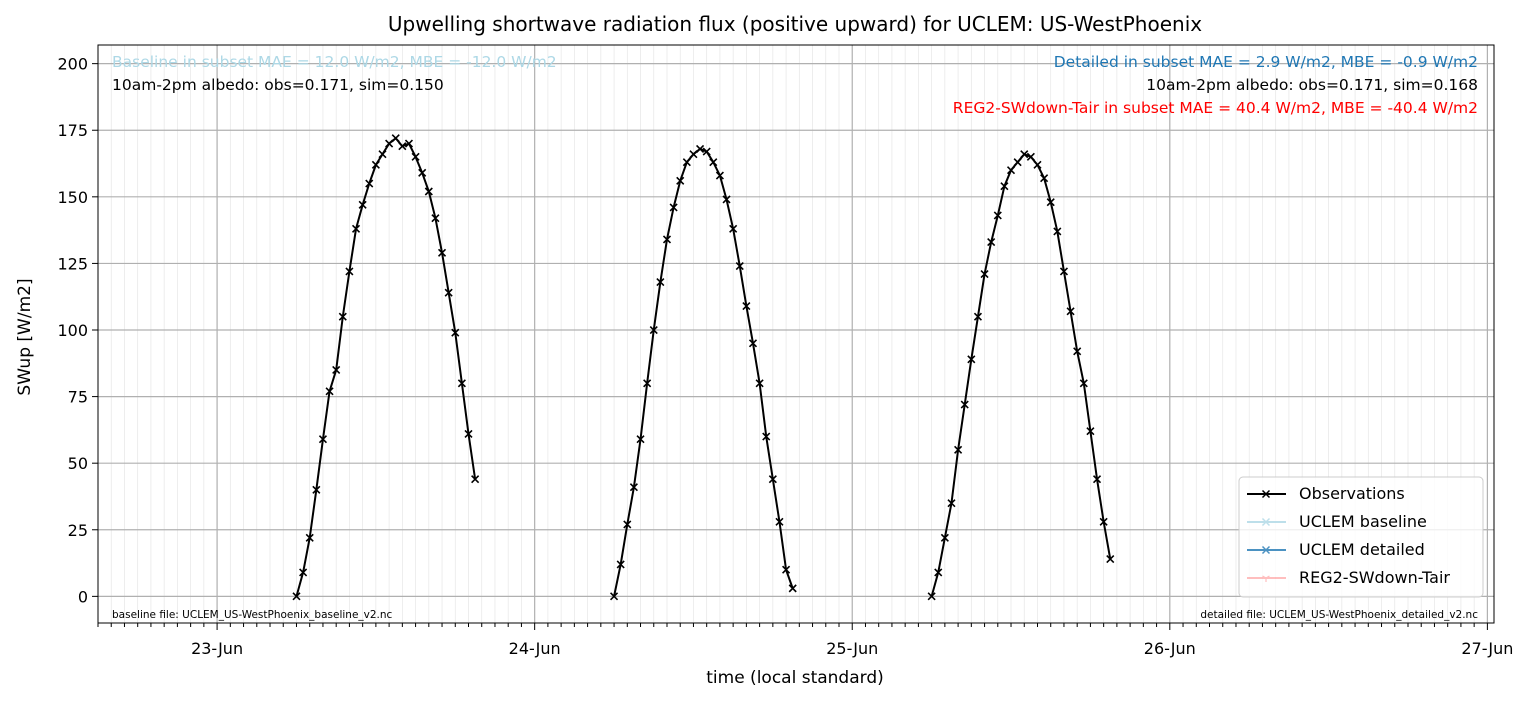 Image resolution: width=1530 pixels, height=701 pixels. What do you see at coordinates (72, 263) in the screenshot?
I see `y-tick-label: 125` at bounding box center [72, 263].